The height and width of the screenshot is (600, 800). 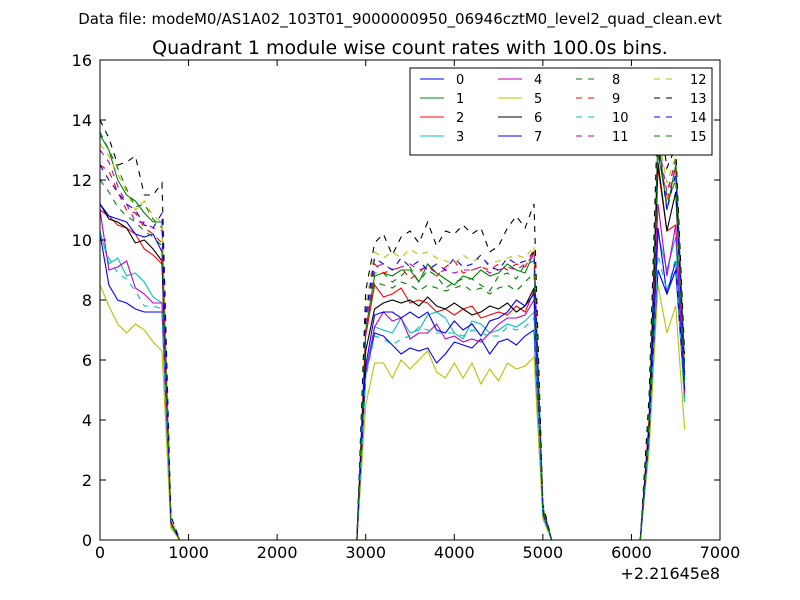 I want to click on legend-label: 15, so click(x=698, y=137).